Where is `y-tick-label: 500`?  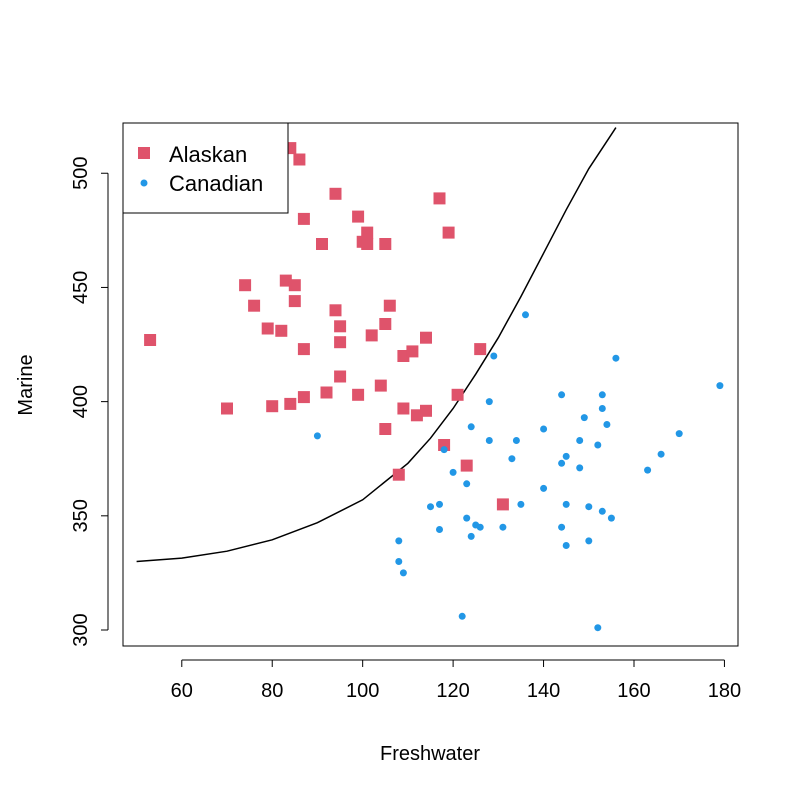
y-tick-label: 500 is located at coordinates (81, 173).